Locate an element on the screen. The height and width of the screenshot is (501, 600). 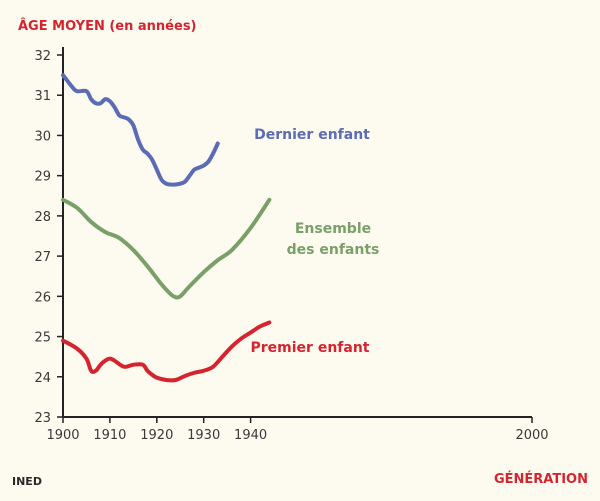
y-tick-label: 26 is located at coordinates (42, 297).